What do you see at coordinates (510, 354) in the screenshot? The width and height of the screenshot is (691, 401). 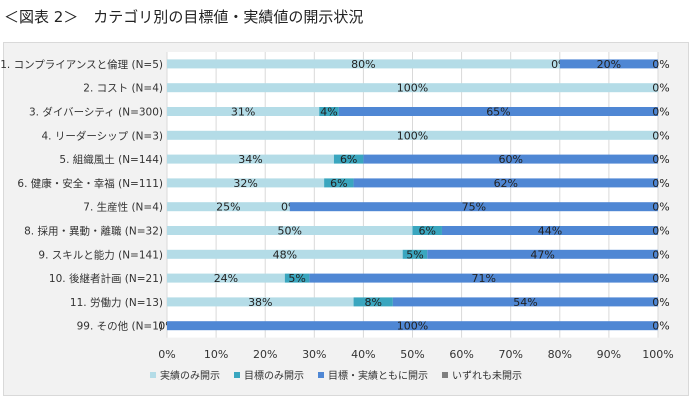 I see `x-tick-label: 70%` at bounding box center [510, 354].